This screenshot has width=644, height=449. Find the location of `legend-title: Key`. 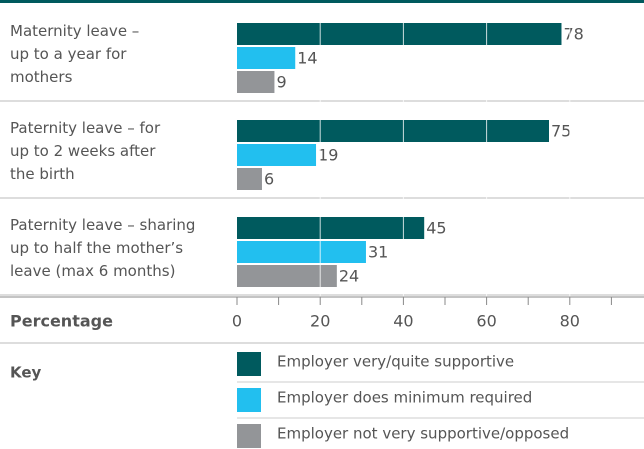

legend-title: Key is located at coordinates (26, 373).